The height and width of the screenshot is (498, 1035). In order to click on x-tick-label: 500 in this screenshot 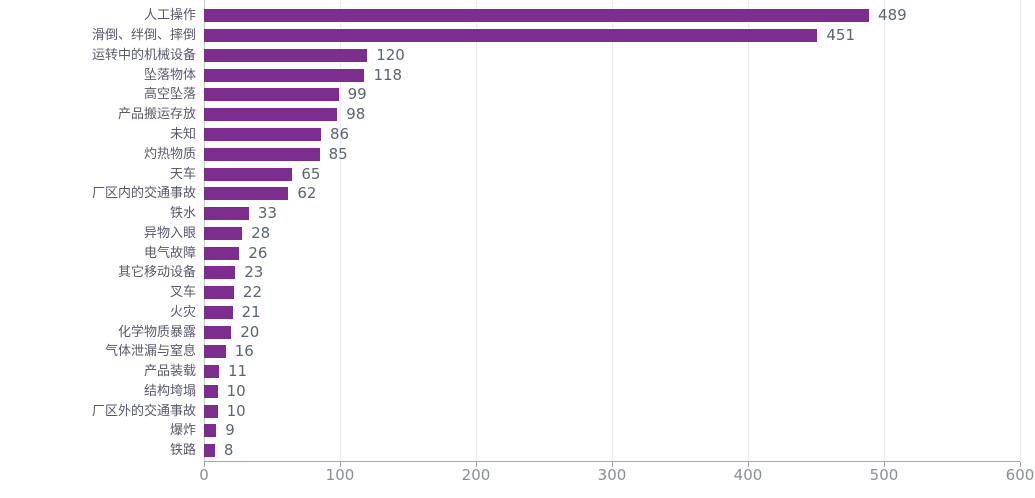, I will do `click(884, 475)`.